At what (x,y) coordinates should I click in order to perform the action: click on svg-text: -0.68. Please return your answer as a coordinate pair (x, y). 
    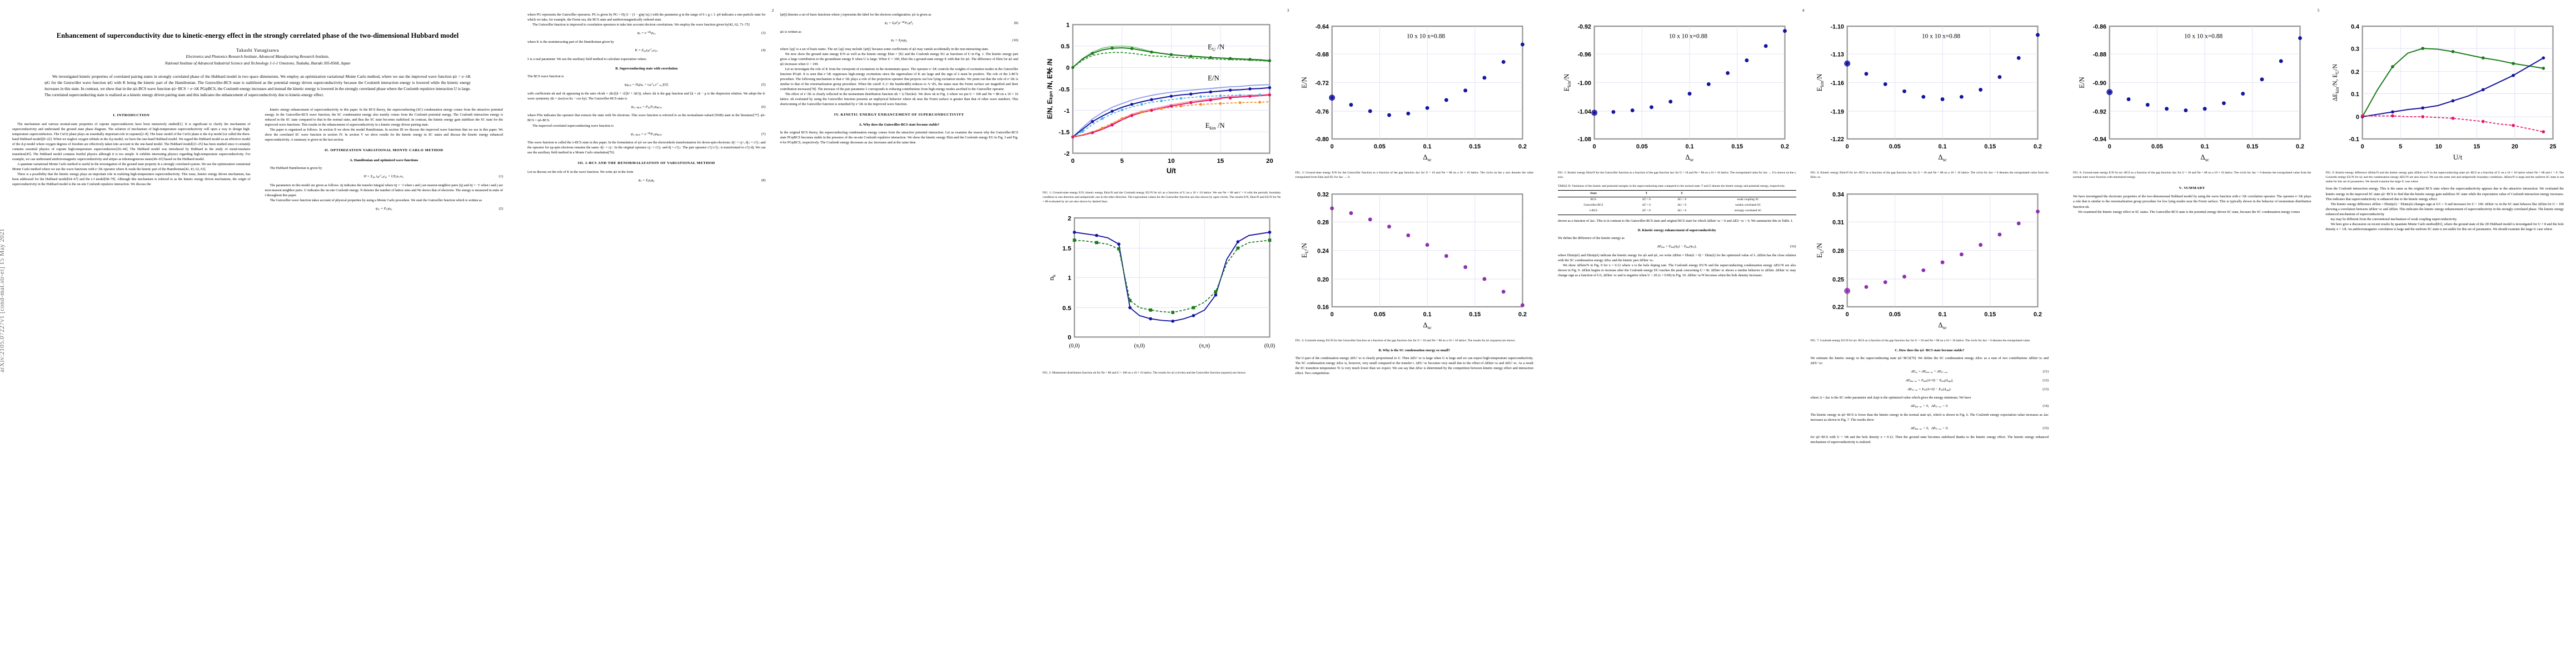
    Looking at the image, I should click on (1321, 54).